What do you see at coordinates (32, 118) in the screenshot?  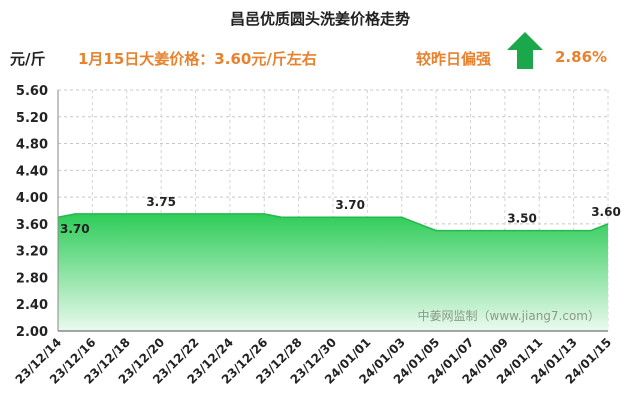 I see `y-tick-label: 5.20` at bounding box center [32, 118].